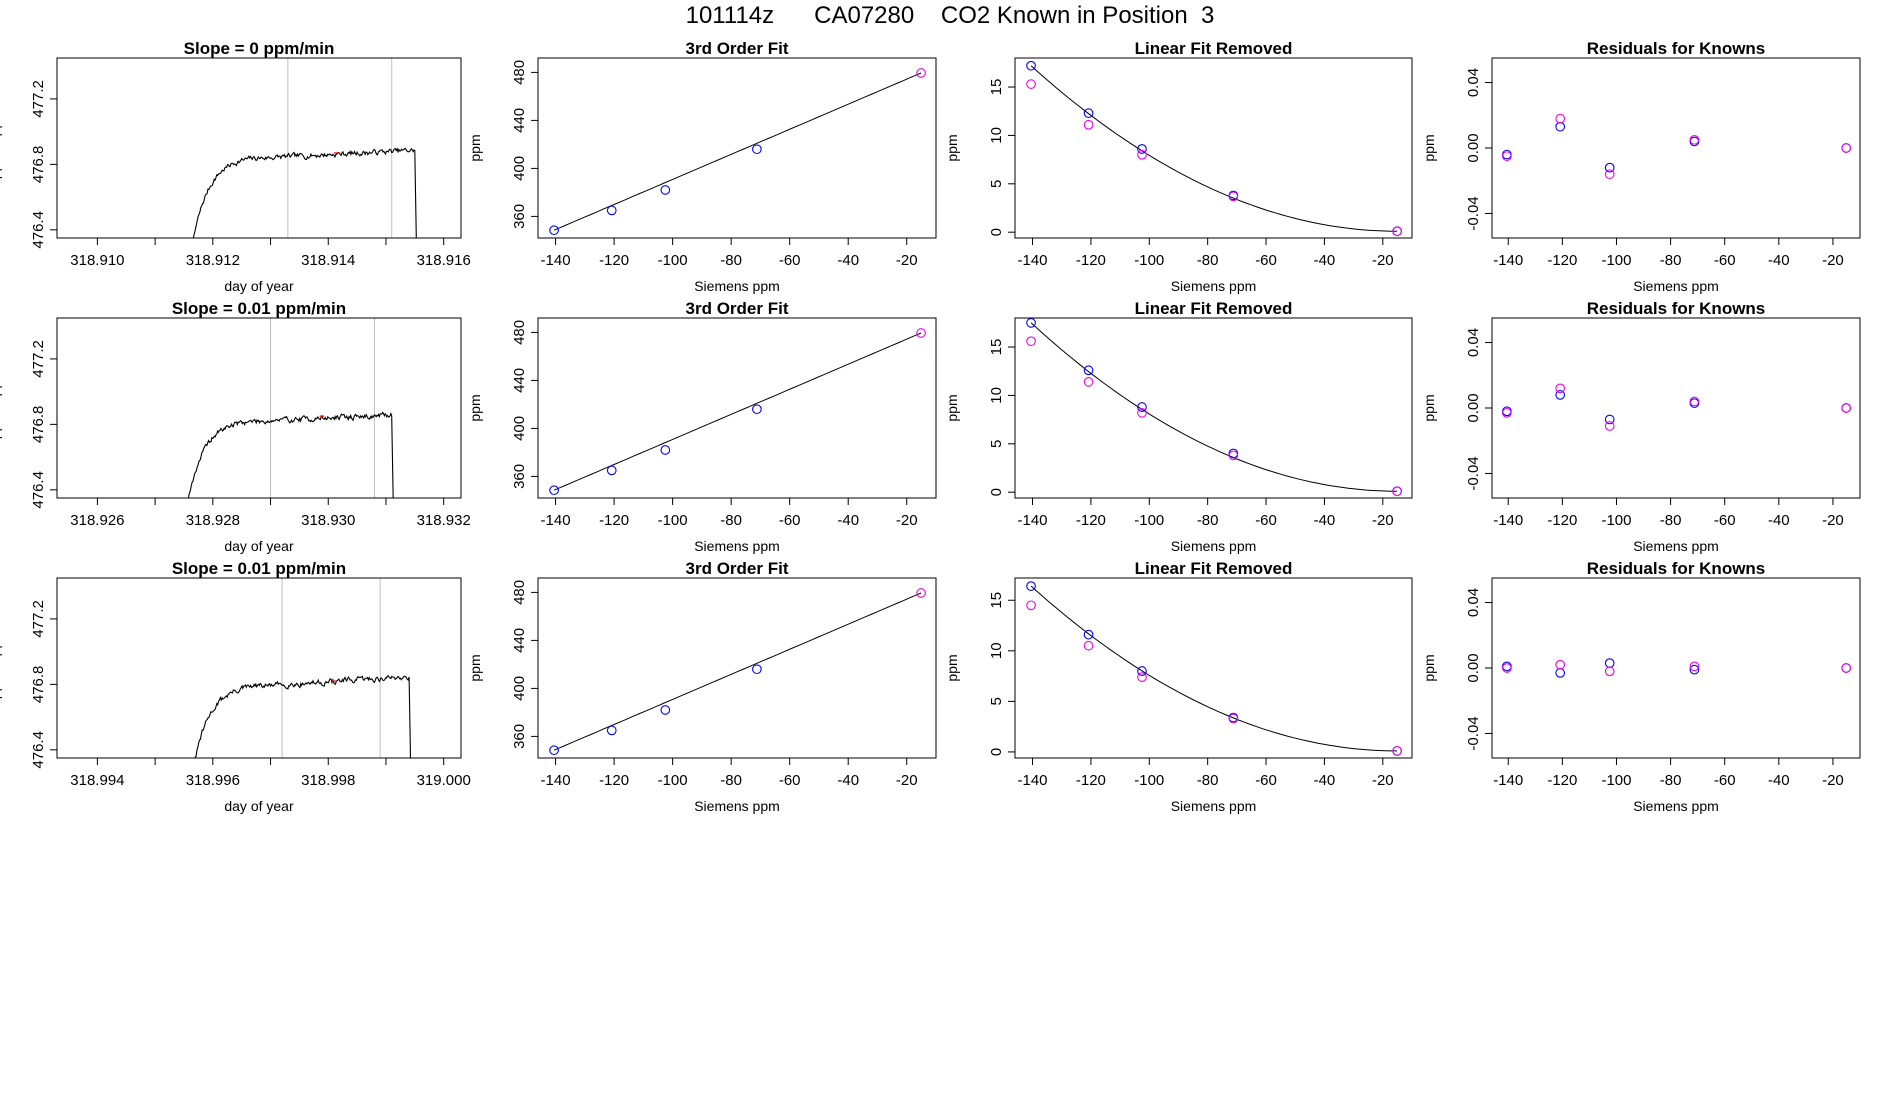  What do you see at coordinates (1473, 602) in the screenshot?
I see `y-tick-label: 0.04` at bounding box center [1473, 602].